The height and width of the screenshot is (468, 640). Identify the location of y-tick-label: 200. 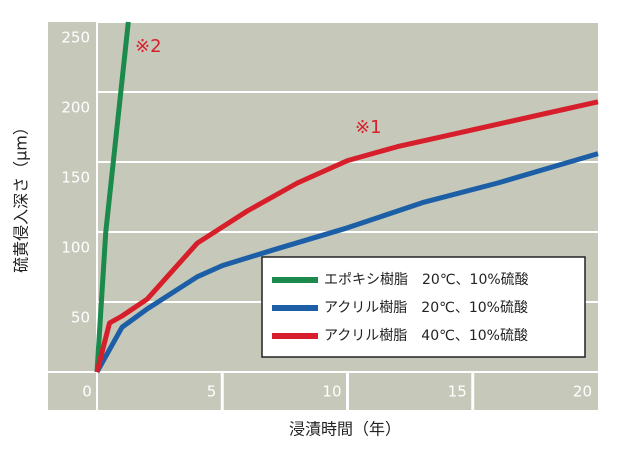
(75, 108).